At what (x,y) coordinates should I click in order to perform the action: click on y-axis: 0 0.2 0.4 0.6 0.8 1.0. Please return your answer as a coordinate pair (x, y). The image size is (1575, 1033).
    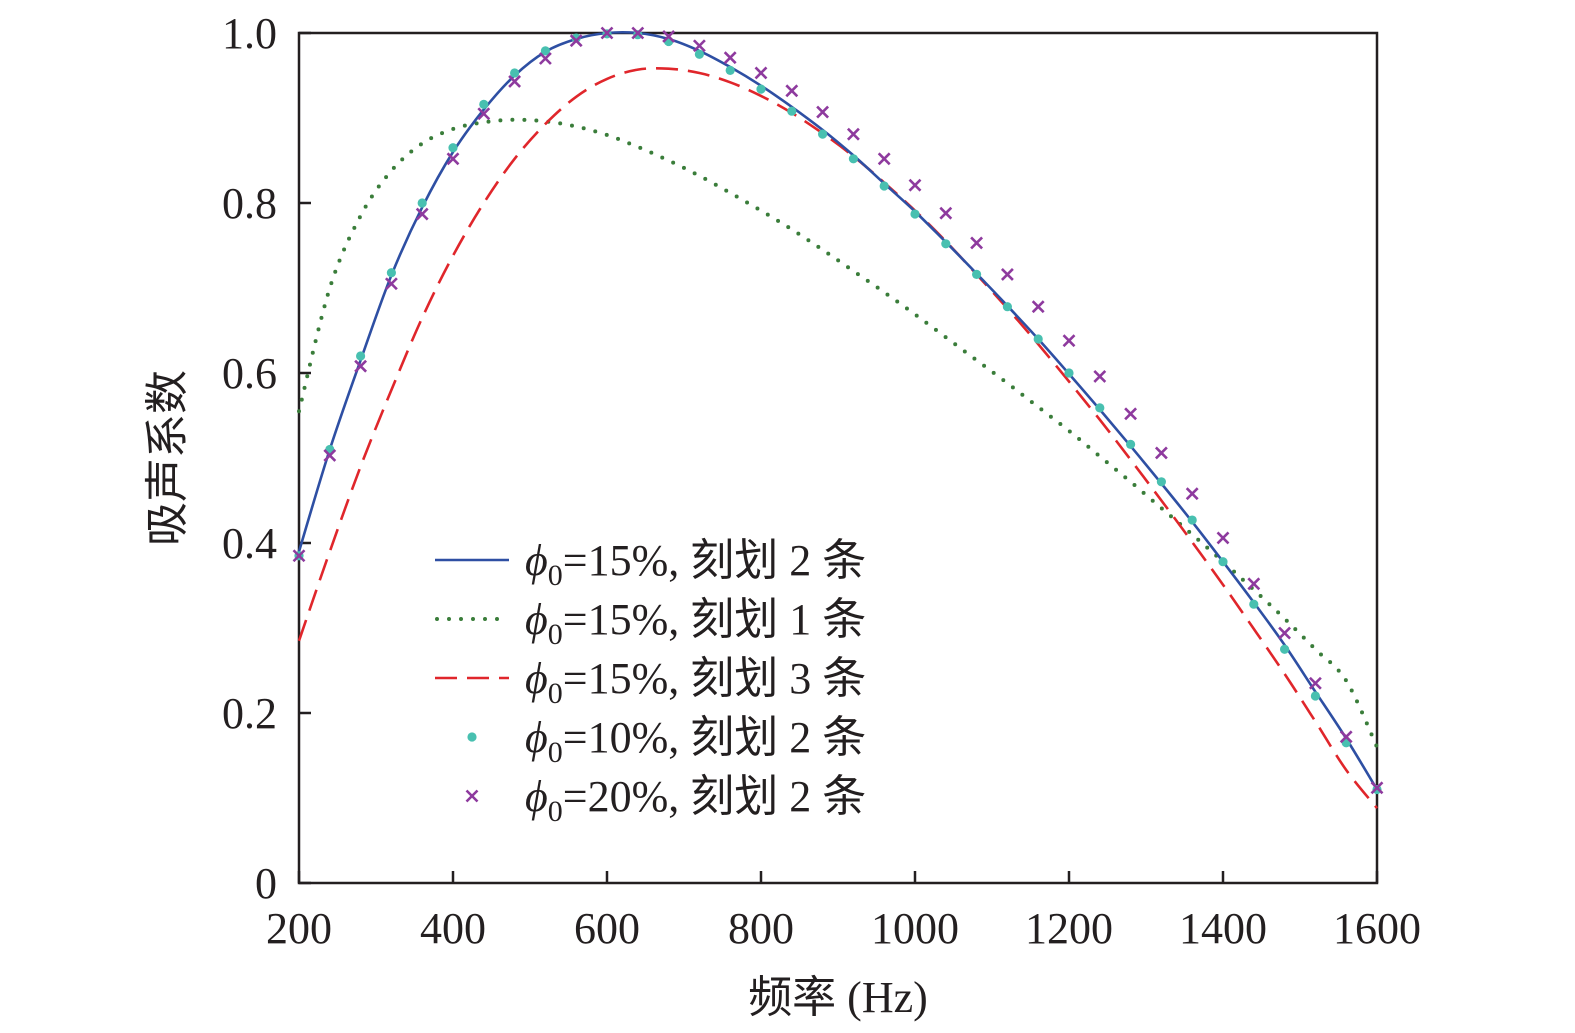
    Looking at the image, I should click on (266, 458).